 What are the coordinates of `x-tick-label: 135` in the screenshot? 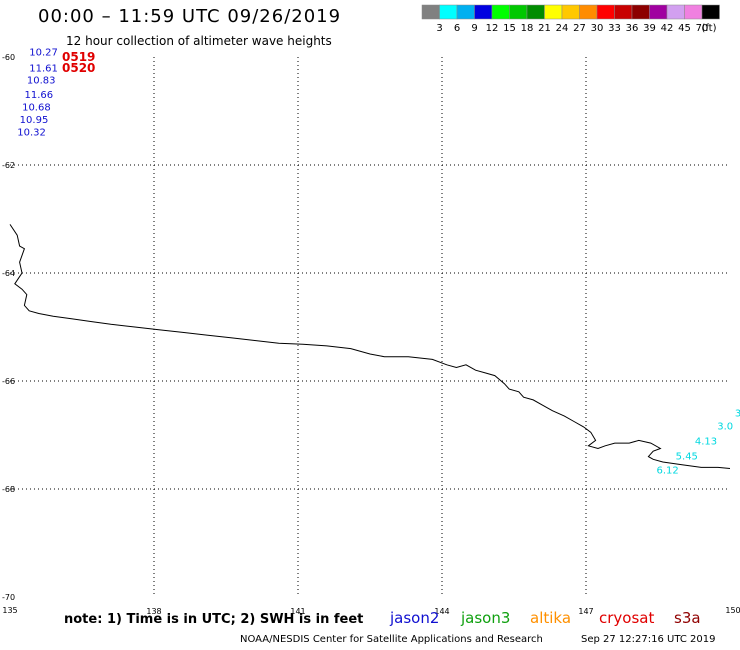 It's located at (9, 610).